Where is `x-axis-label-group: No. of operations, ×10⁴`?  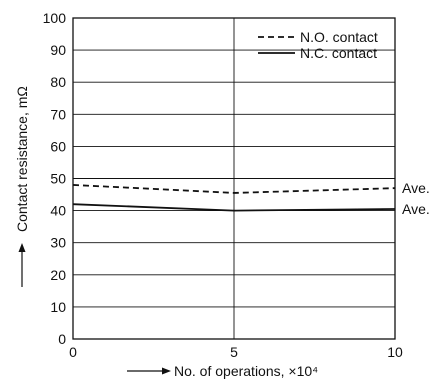 x-axis-label-group: No. of operations, ×10⁴ is located at coordinates (222, 371).